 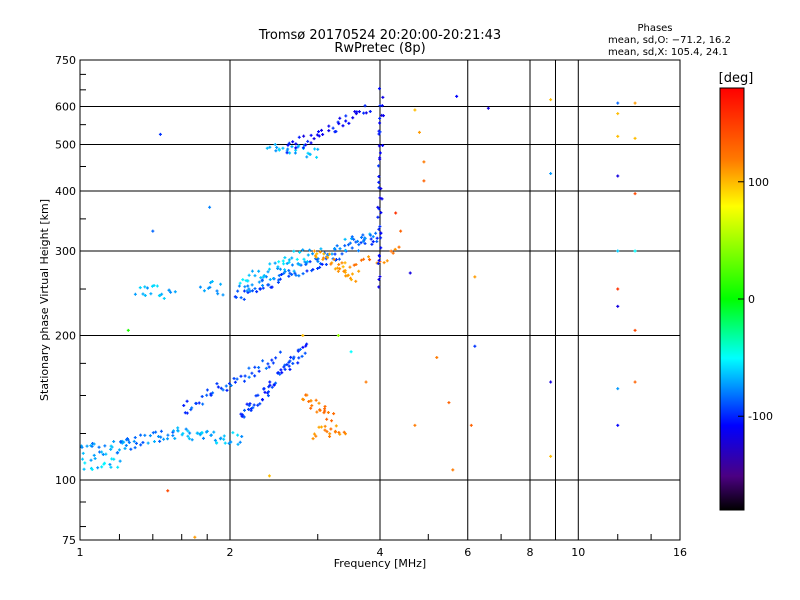 I want to click on y-tick-label: 600, so click(x=65, y=107).